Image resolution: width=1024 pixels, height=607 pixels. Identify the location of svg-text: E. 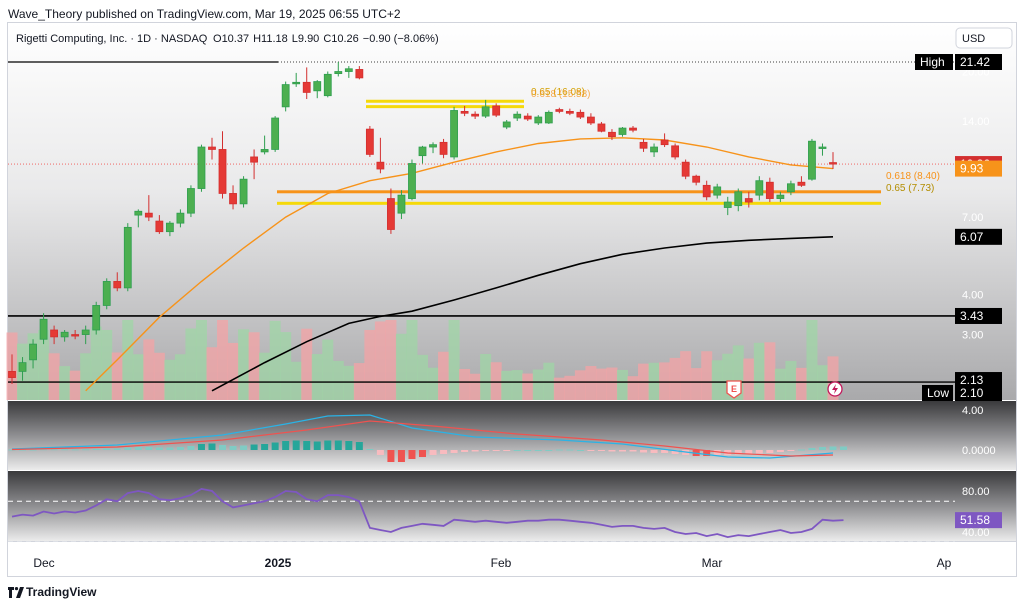
(734, 389).